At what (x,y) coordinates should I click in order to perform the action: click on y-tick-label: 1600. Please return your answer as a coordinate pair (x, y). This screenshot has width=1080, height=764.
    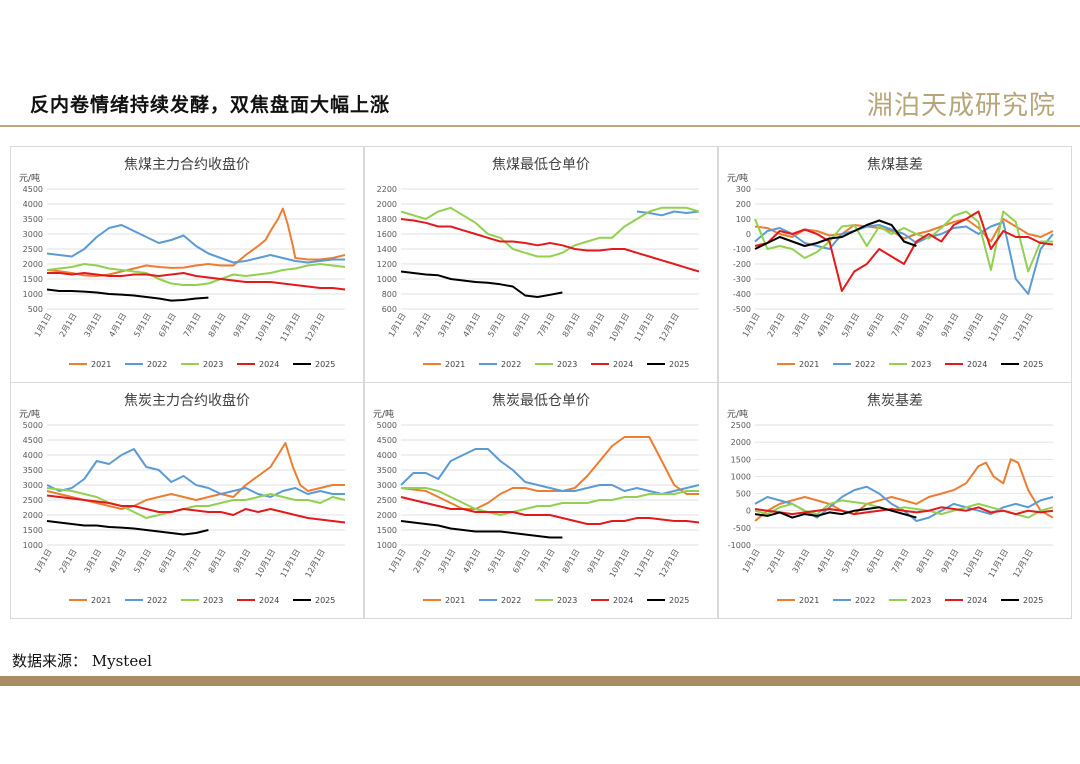
    Looking at the image, I should click on (387, 234).